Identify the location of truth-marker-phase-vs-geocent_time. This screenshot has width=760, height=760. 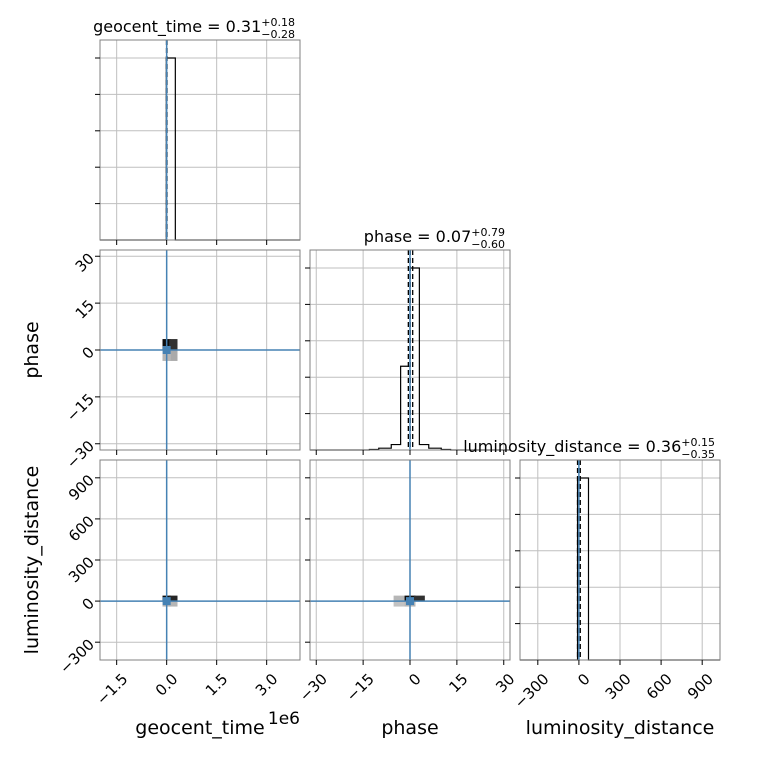
(166, 350).